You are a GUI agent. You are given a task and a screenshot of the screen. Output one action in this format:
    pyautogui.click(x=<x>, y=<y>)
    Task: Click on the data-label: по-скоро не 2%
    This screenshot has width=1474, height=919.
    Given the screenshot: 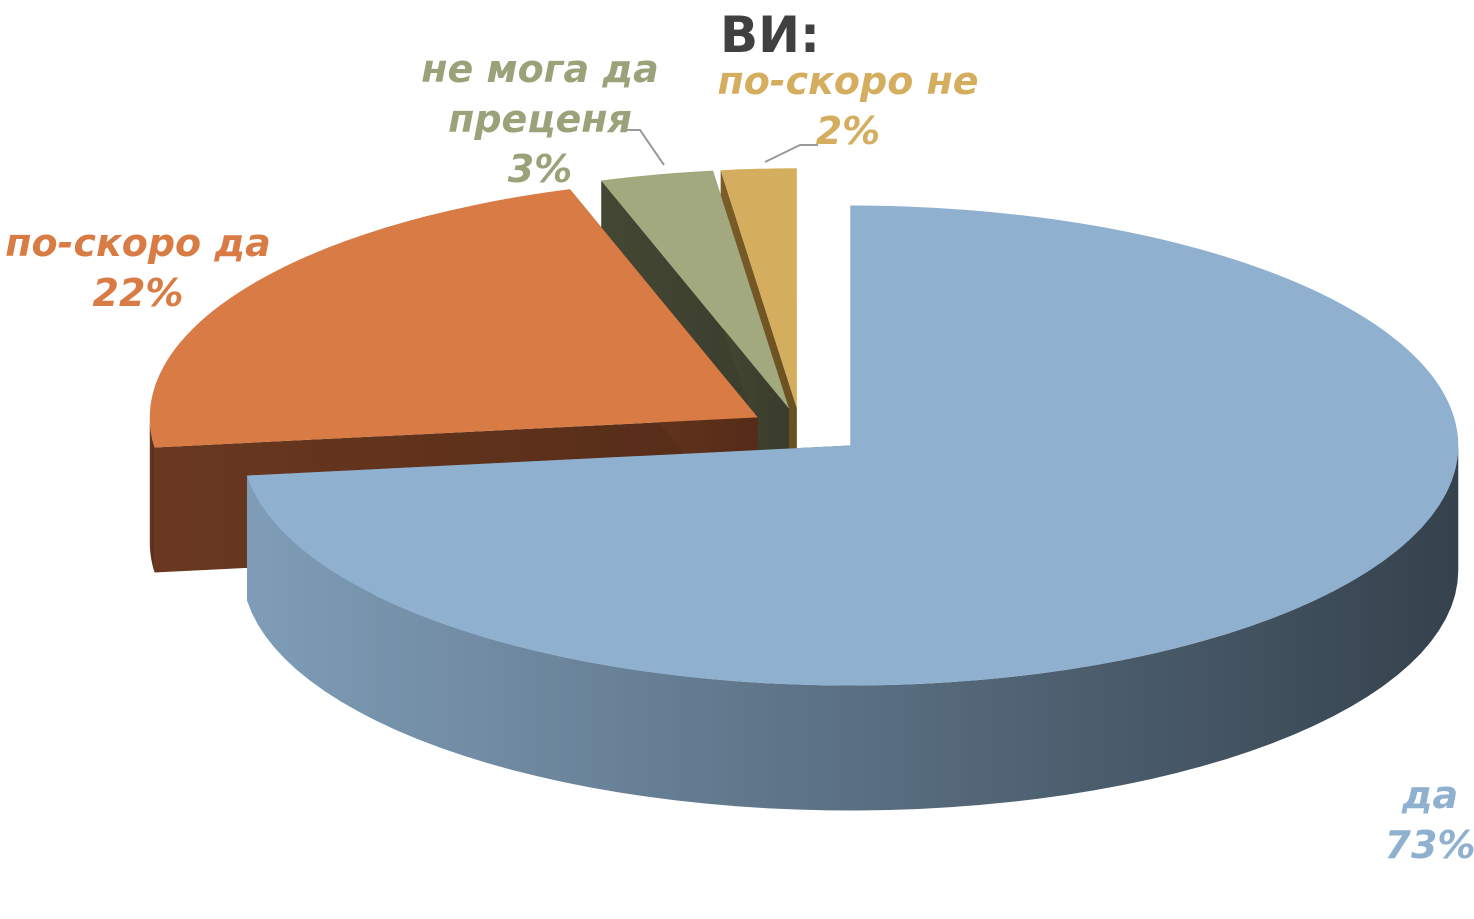 What is the action you would take?
    pyautogui.click(x=848, y=106)
    